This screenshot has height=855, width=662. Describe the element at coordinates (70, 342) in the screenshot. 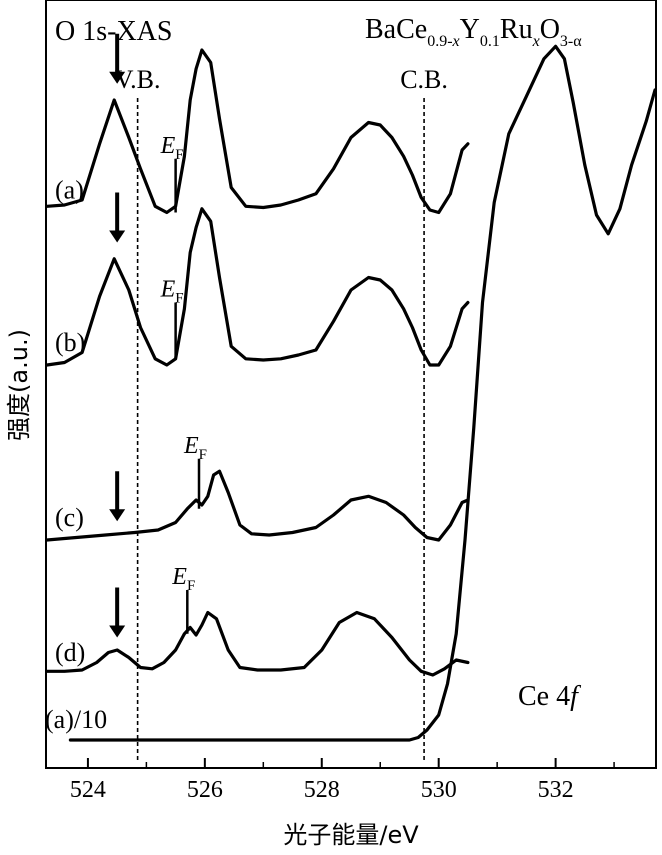

I see `series-label: (b)` at that location.